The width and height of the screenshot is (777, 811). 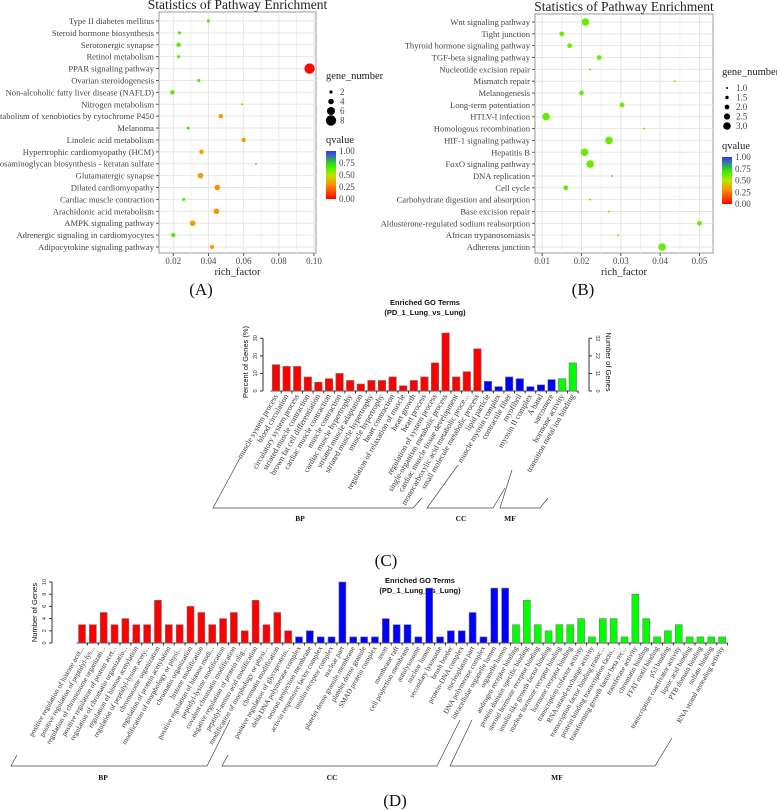 I want to click on pathway-label: Homologous recombination, so click(x=482, y=129).